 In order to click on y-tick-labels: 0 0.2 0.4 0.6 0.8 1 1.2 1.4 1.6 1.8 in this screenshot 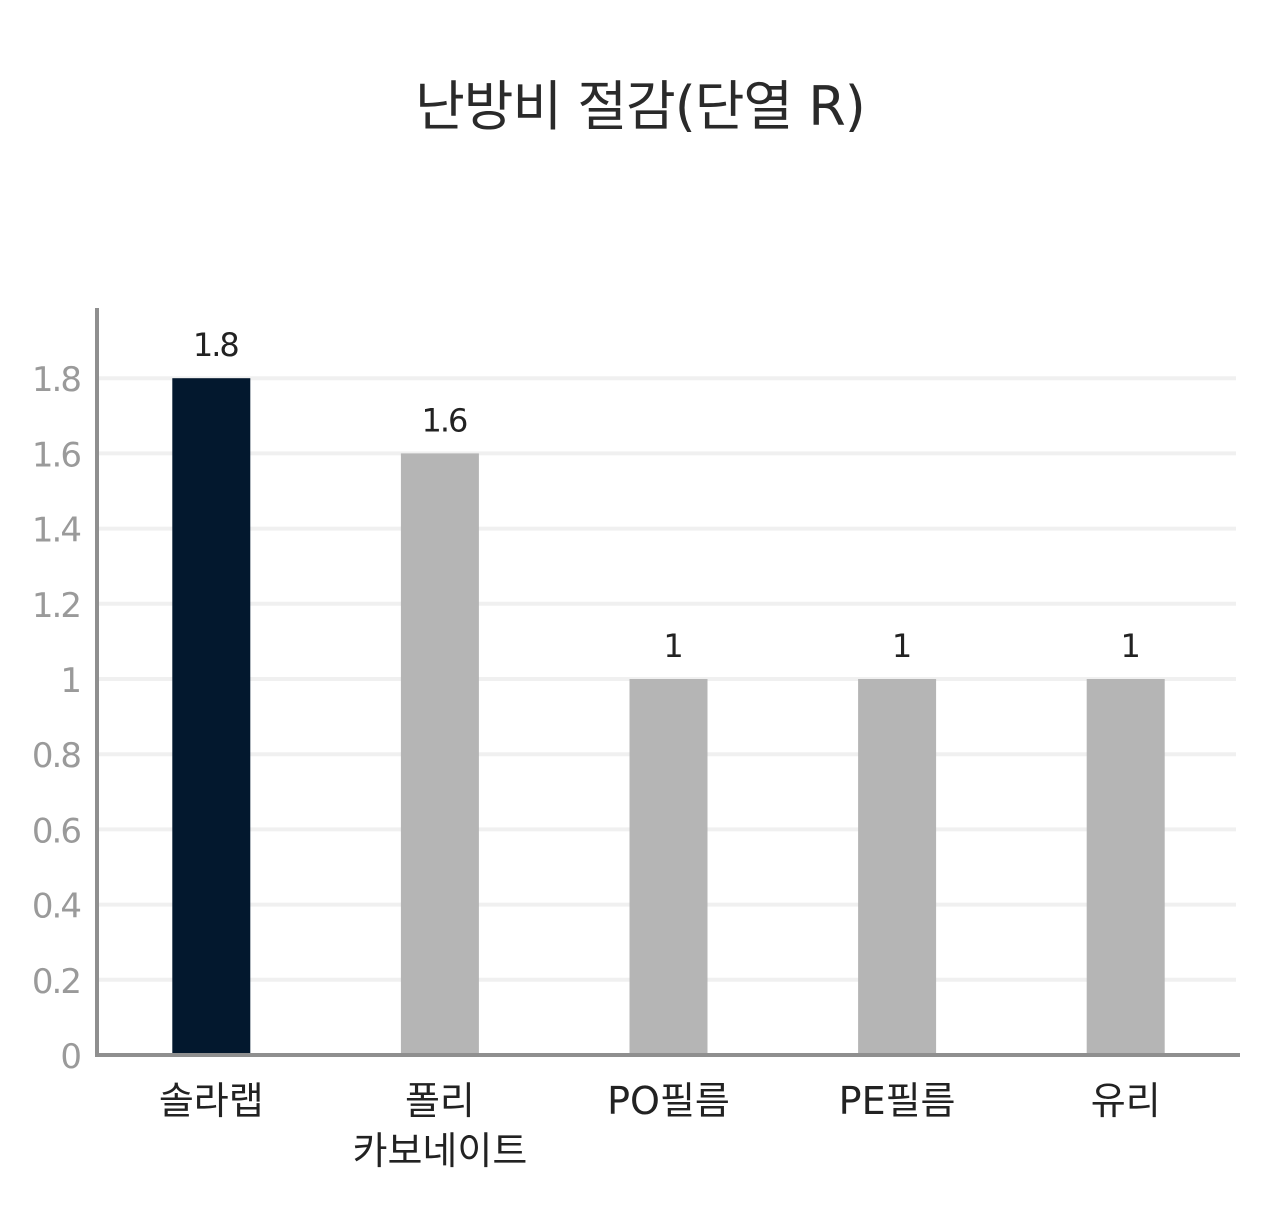, I will do `click(57, 718)`.